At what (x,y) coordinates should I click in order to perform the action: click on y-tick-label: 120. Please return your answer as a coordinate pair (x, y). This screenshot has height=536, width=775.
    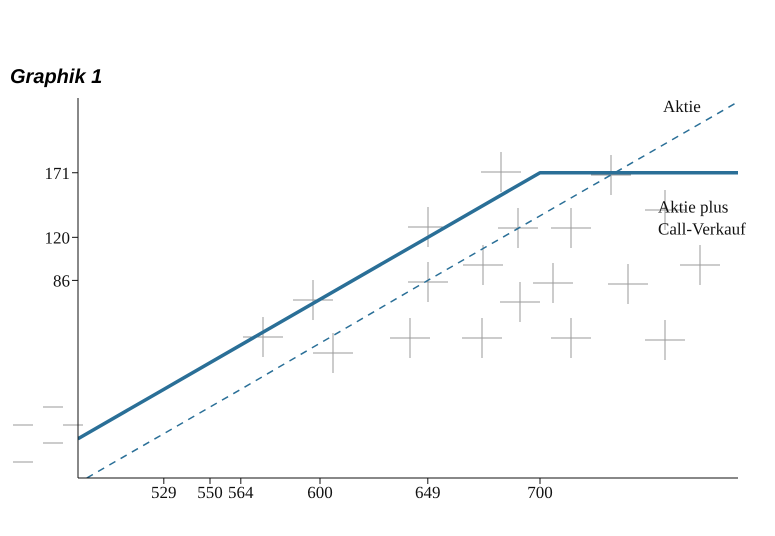
    Looking at the image, I should click on (57, 238).